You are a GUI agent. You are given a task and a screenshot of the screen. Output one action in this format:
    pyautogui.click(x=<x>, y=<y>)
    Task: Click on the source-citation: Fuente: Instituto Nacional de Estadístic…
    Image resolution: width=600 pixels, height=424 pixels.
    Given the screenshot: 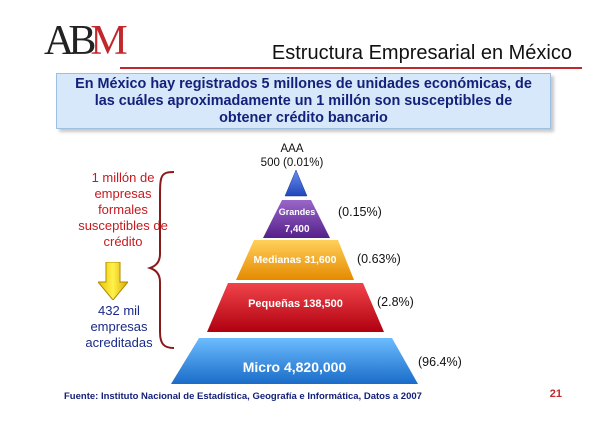 What is the action you would take?
    pyautogui.click(x=243, y=396)
    